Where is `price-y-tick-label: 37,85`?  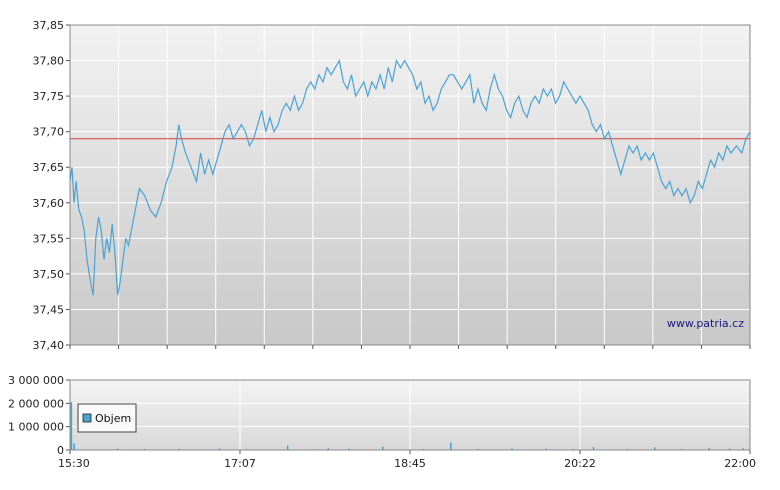
price-y-tick-label: 37,85 is located at coordinates (49, 25).